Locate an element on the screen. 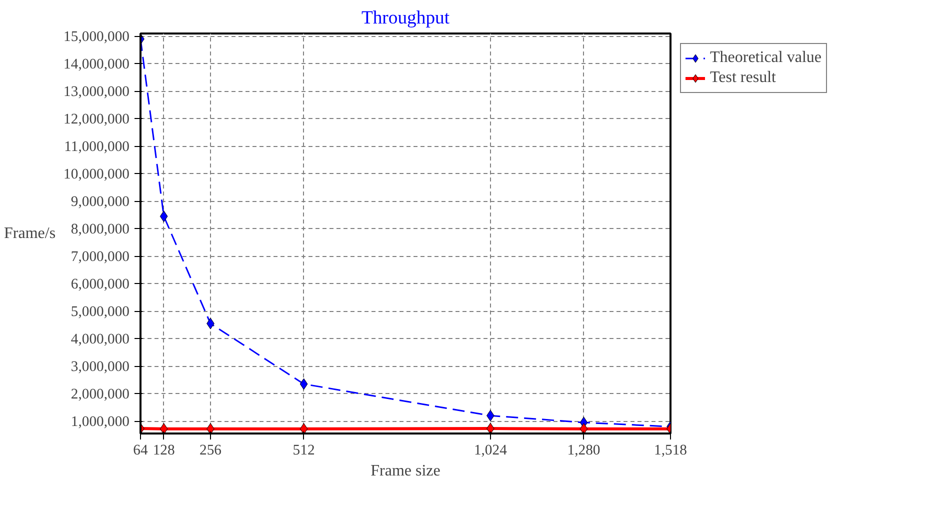  legend-label: Test result is located at coordinates (743, 78).